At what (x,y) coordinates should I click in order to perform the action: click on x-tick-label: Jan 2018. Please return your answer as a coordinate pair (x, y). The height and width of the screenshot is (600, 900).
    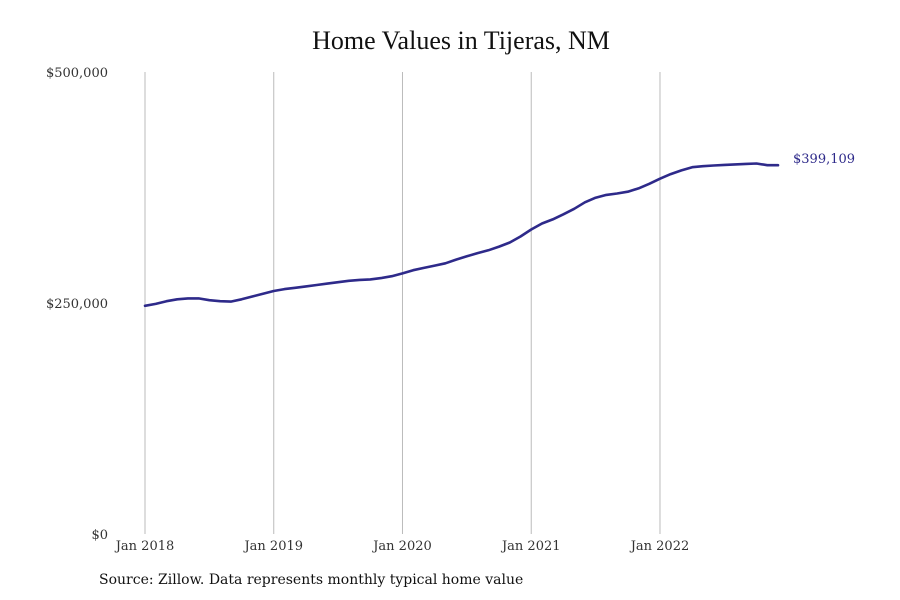
    Looking at the image, I should click on (144, 546).